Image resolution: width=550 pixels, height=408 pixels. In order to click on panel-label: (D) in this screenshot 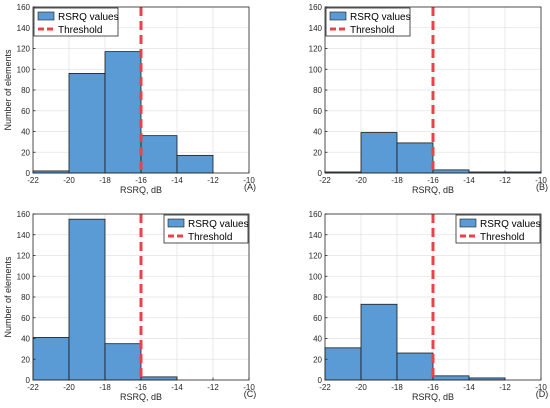, I will do `click(542, 394)`.